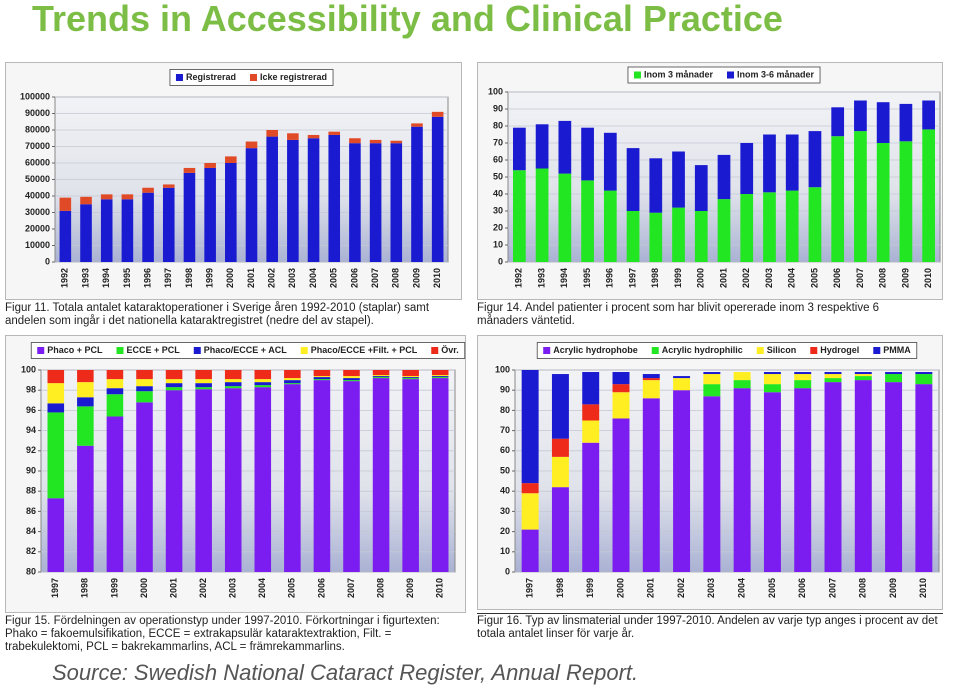 This screenshot has height=692, width=959. I want to click on legend-label: PMMA, so click(897, 350).